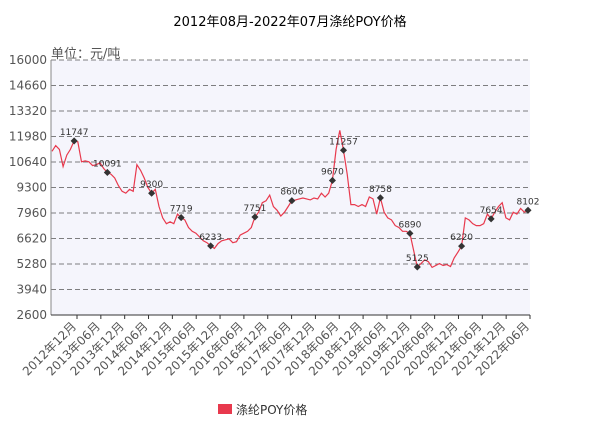 Image resolution: width=610 pixels, height=436 pixels. Describe the element at coordinates (343, 142) in the screenshot. I see `data-label: 11257` at that location.